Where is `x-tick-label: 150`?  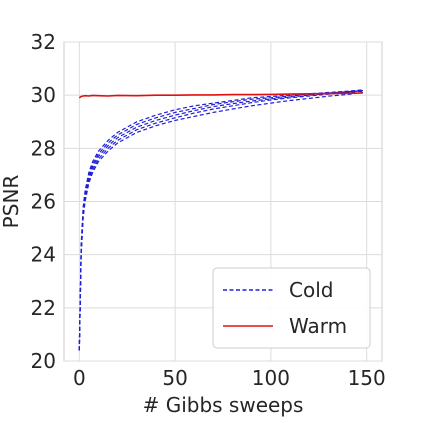
x-tick-label: 150 is located at coordinates (367, 378).